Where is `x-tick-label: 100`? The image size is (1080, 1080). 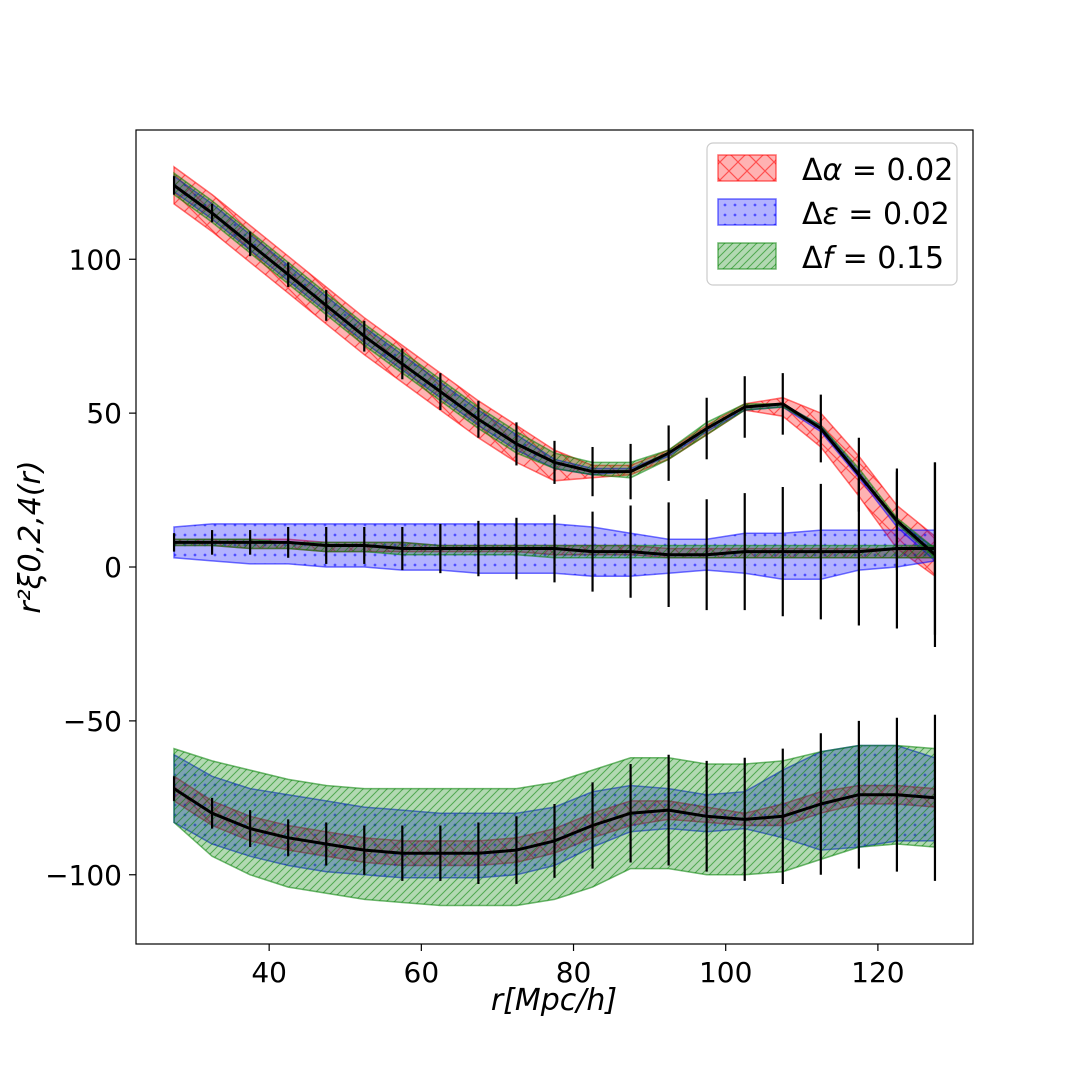 x-tick-label: 100 is located at coordinates (725, 972).